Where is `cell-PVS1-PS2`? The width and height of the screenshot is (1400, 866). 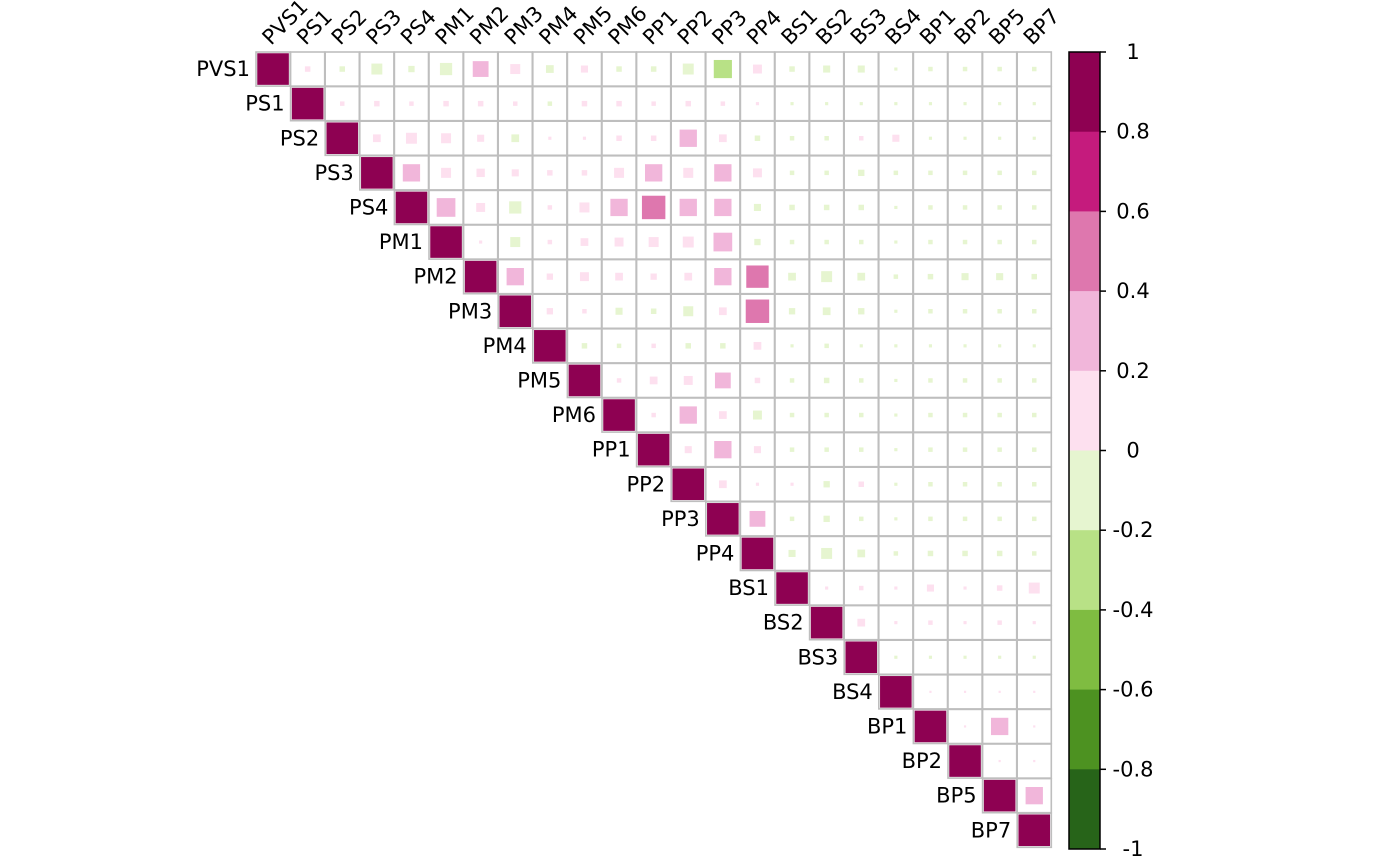
cell-PVS1-PS2 is located at coordinates (342, 69).